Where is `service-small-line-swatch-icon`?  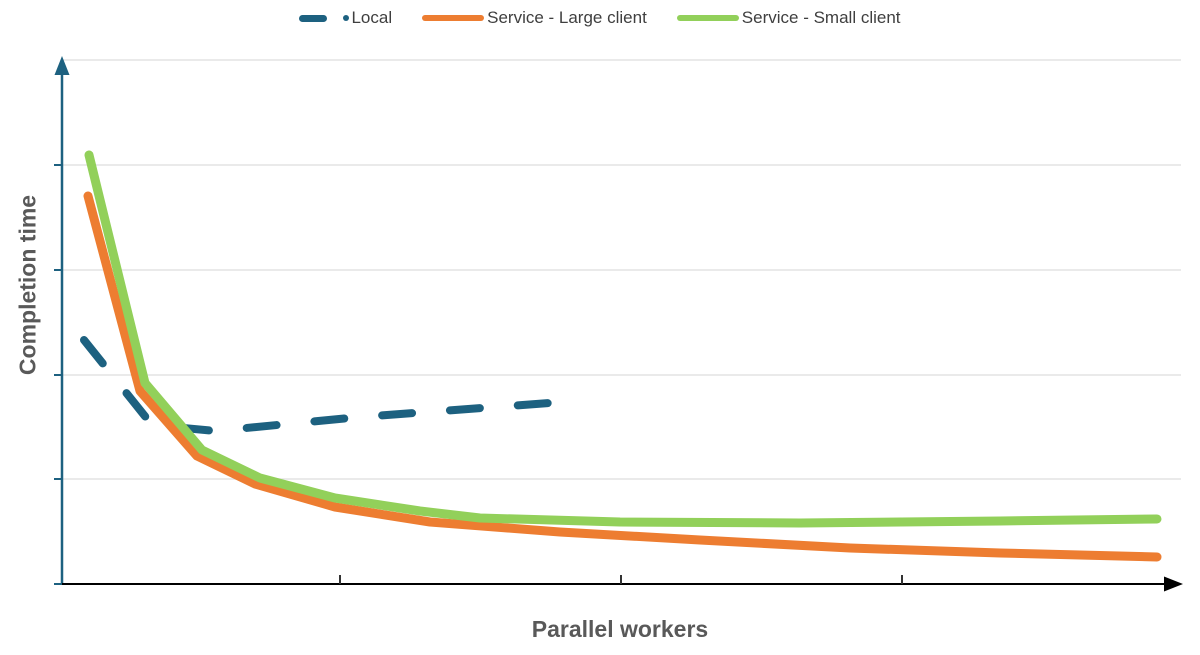
service-small-line-swatch-icon is located at coordinates (707, 18).